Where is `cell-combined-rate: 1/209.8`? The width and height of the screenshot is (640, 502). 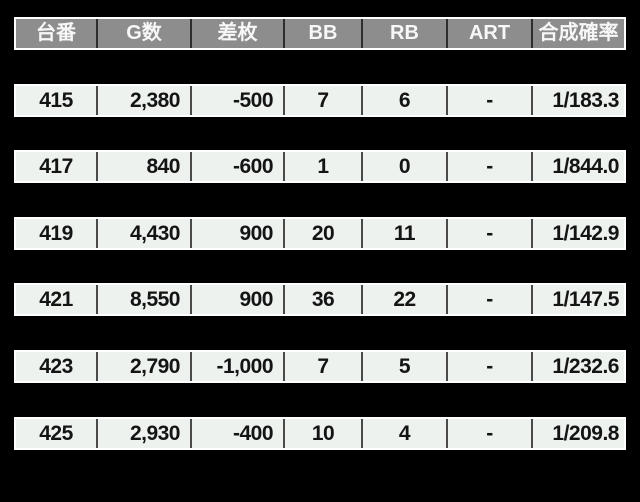 cell-combined-rate: 1/209.8 is located at coordinates (585, 433).